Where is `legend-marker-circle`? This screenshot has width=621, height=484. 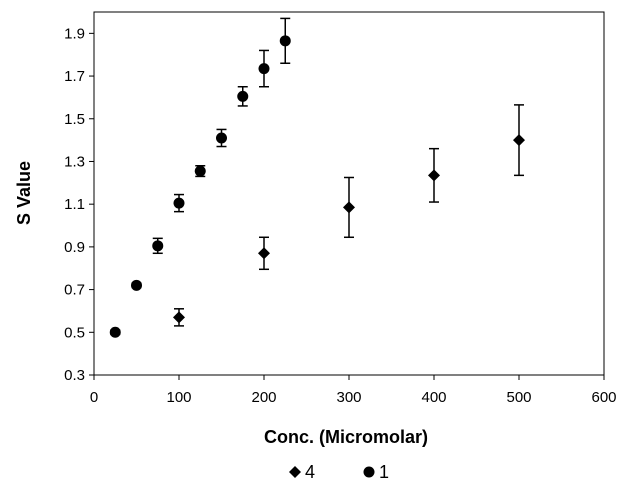 legend-marker-circle is located at coordinates (369, 472).